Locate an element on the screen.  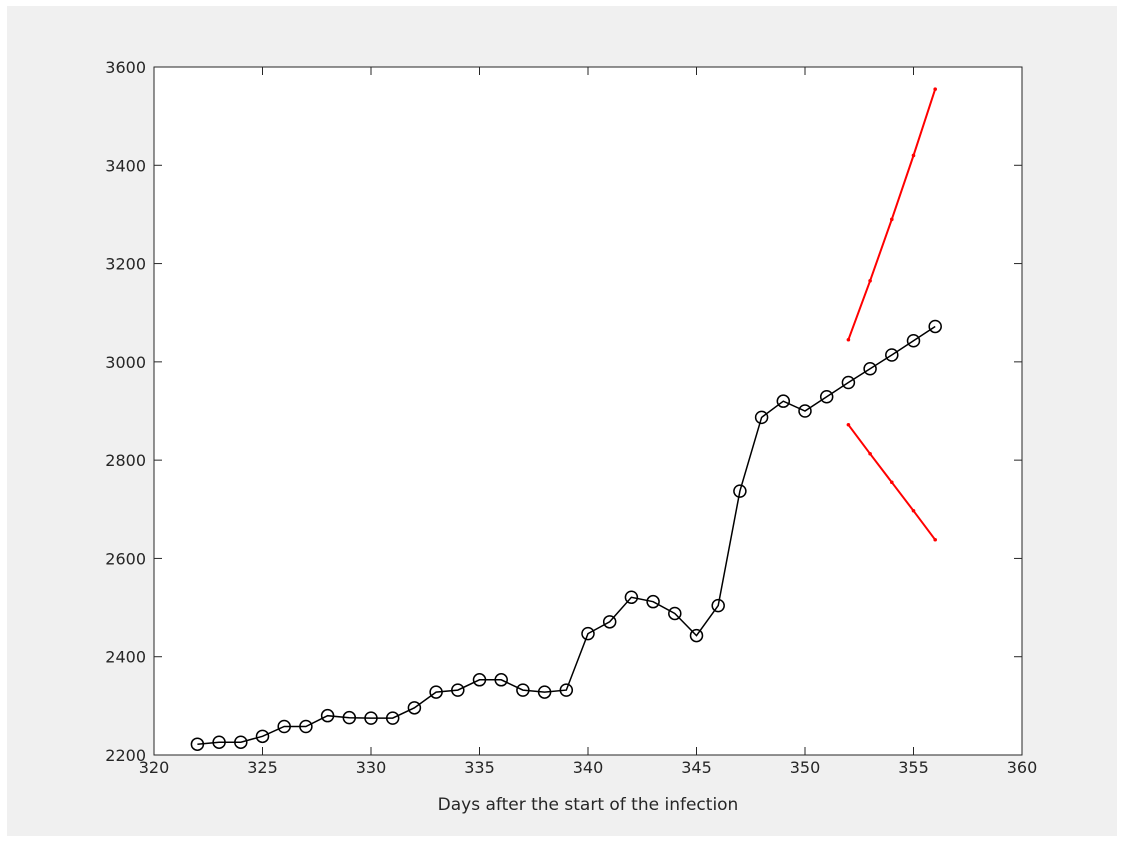
x-tick-label: 320 is located at coordinates (154, 767).